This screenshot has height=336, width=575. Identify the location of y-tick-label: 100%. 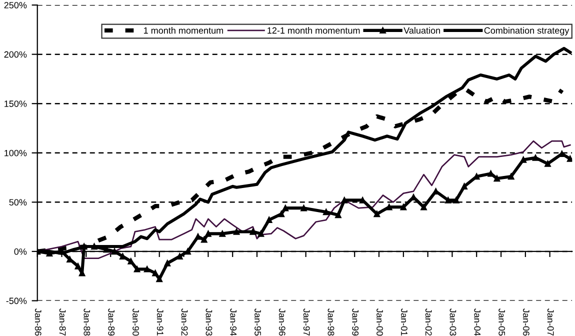
(15, 153).